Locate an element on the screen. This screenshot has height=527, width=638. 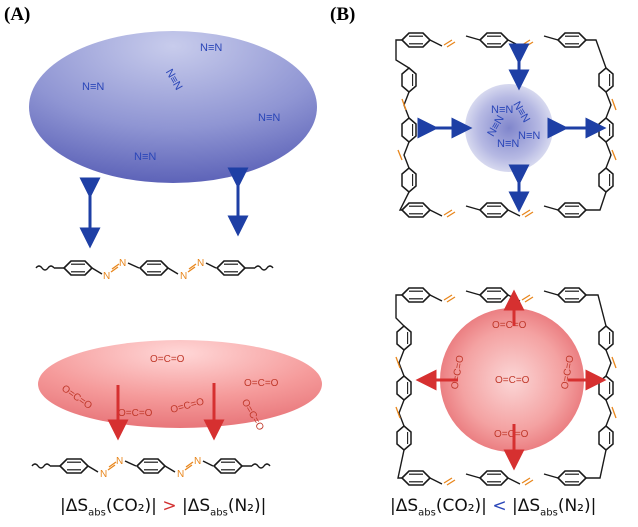
caption-comparator: > is located at coordinates (169, 506).